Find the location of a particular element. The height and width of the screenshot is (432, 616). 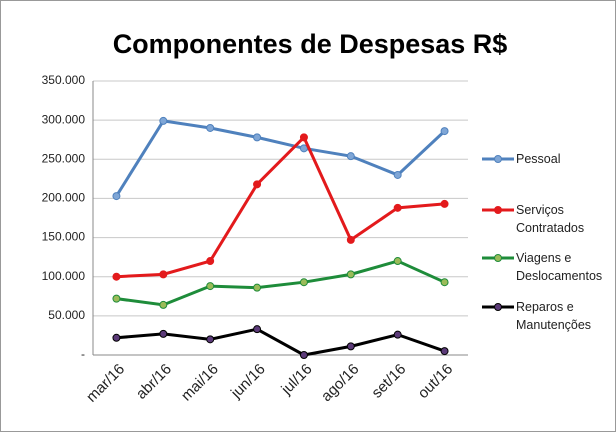

y-tick-label: 250.000 is located at coordinates (64, 158).